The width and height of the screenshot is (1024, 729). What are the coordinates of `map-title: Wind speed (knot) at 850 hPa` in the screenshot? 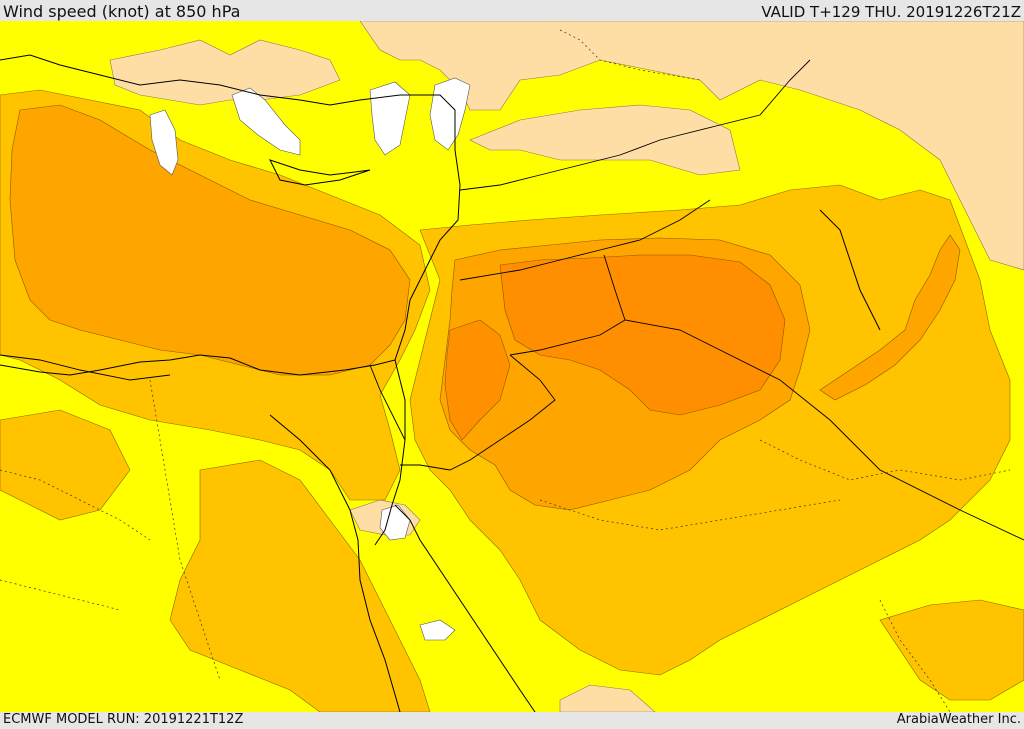 It's located at (122, 11).